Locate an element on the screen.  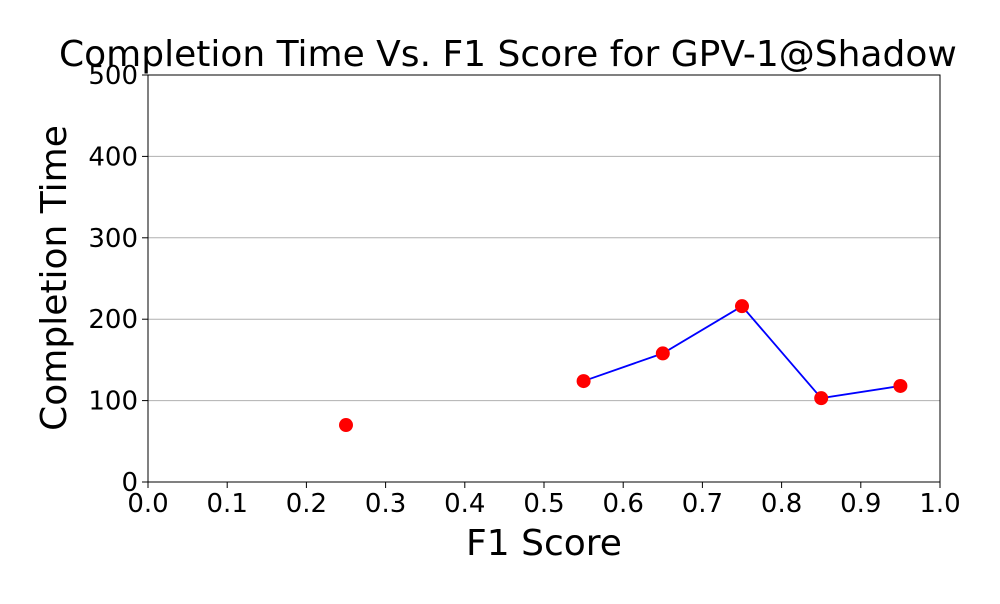
x-axis-ticks: 0.0 0.1 0.2 0.3 0.4 0.5 0.6 0.7 0.8 0.9 1.0 is located at coordinates (544, 500).